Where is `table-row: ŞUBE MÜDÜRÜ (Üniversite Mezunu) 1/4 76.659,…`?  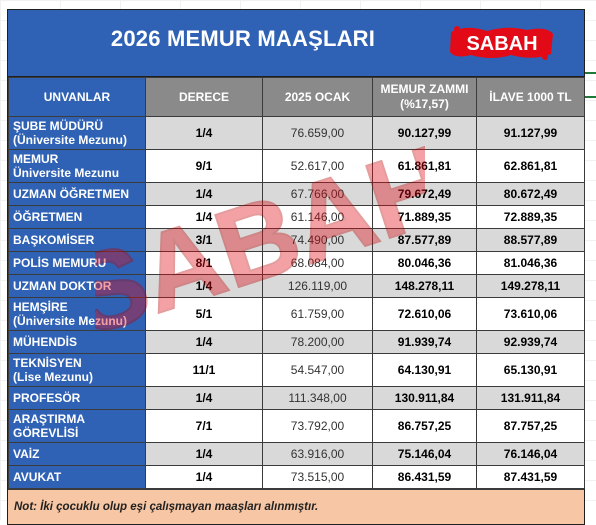
table-row: ŞUBE MÜDÜRÜ (Üniversite Mezunu) 1/4 76.659,… is located at coordinates (296, 133).